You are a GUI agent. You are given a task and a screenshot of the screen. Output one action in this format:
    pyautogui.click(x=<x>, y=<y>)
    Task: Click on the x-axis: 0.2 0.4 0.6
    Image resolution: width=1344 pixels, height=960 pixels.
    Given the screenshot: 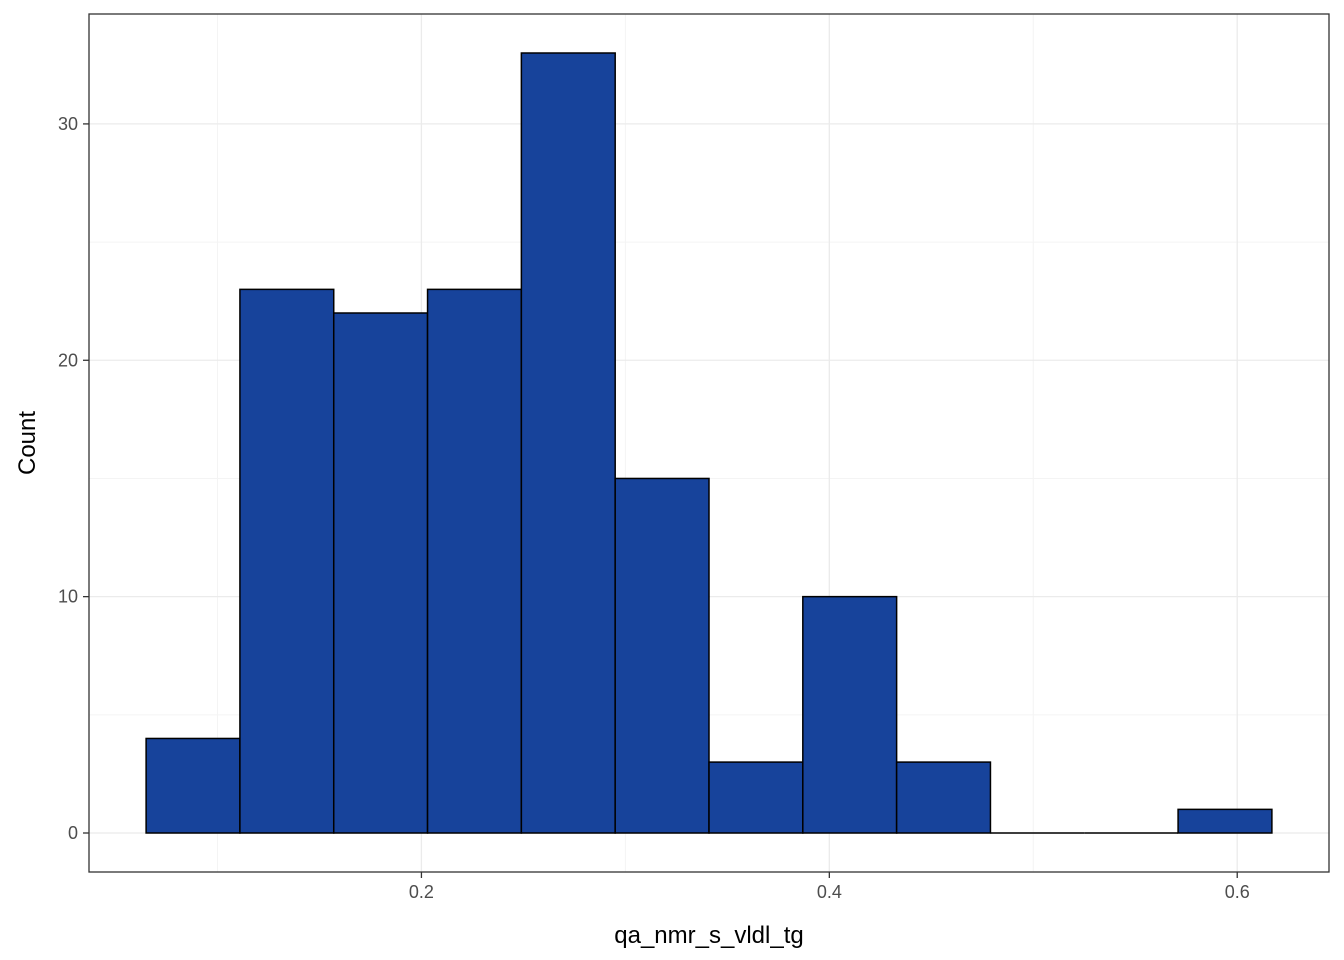 What is the action you would take?
    pyautogui.click(x=829, y=887)
    